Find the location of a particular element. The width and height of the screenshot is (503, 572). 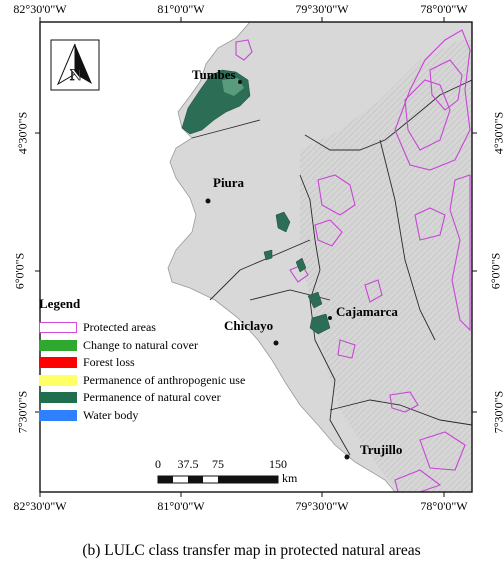

legend-item-anthropogenic-use: Permanence of anthropogenic use is located at coordinates (164, 381).